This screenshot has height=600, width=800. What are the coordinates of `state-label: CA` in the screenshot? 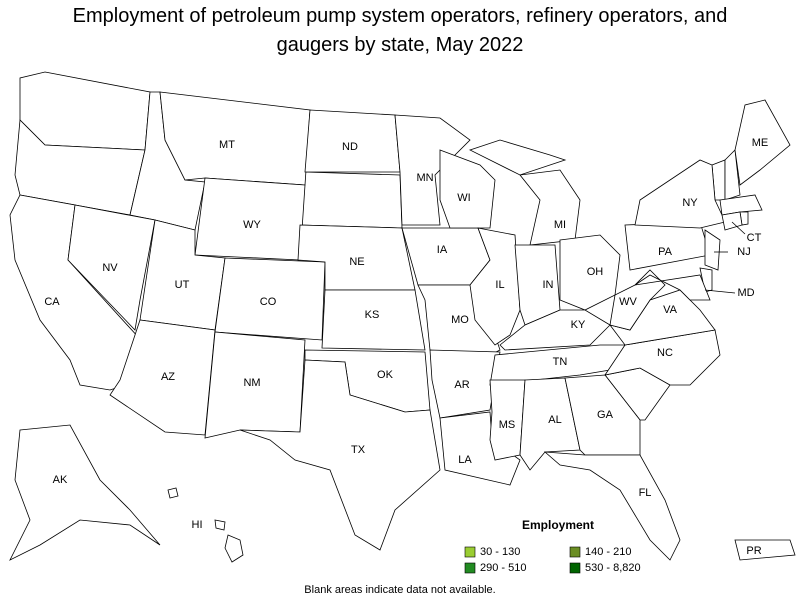 It's located at (52, 302).